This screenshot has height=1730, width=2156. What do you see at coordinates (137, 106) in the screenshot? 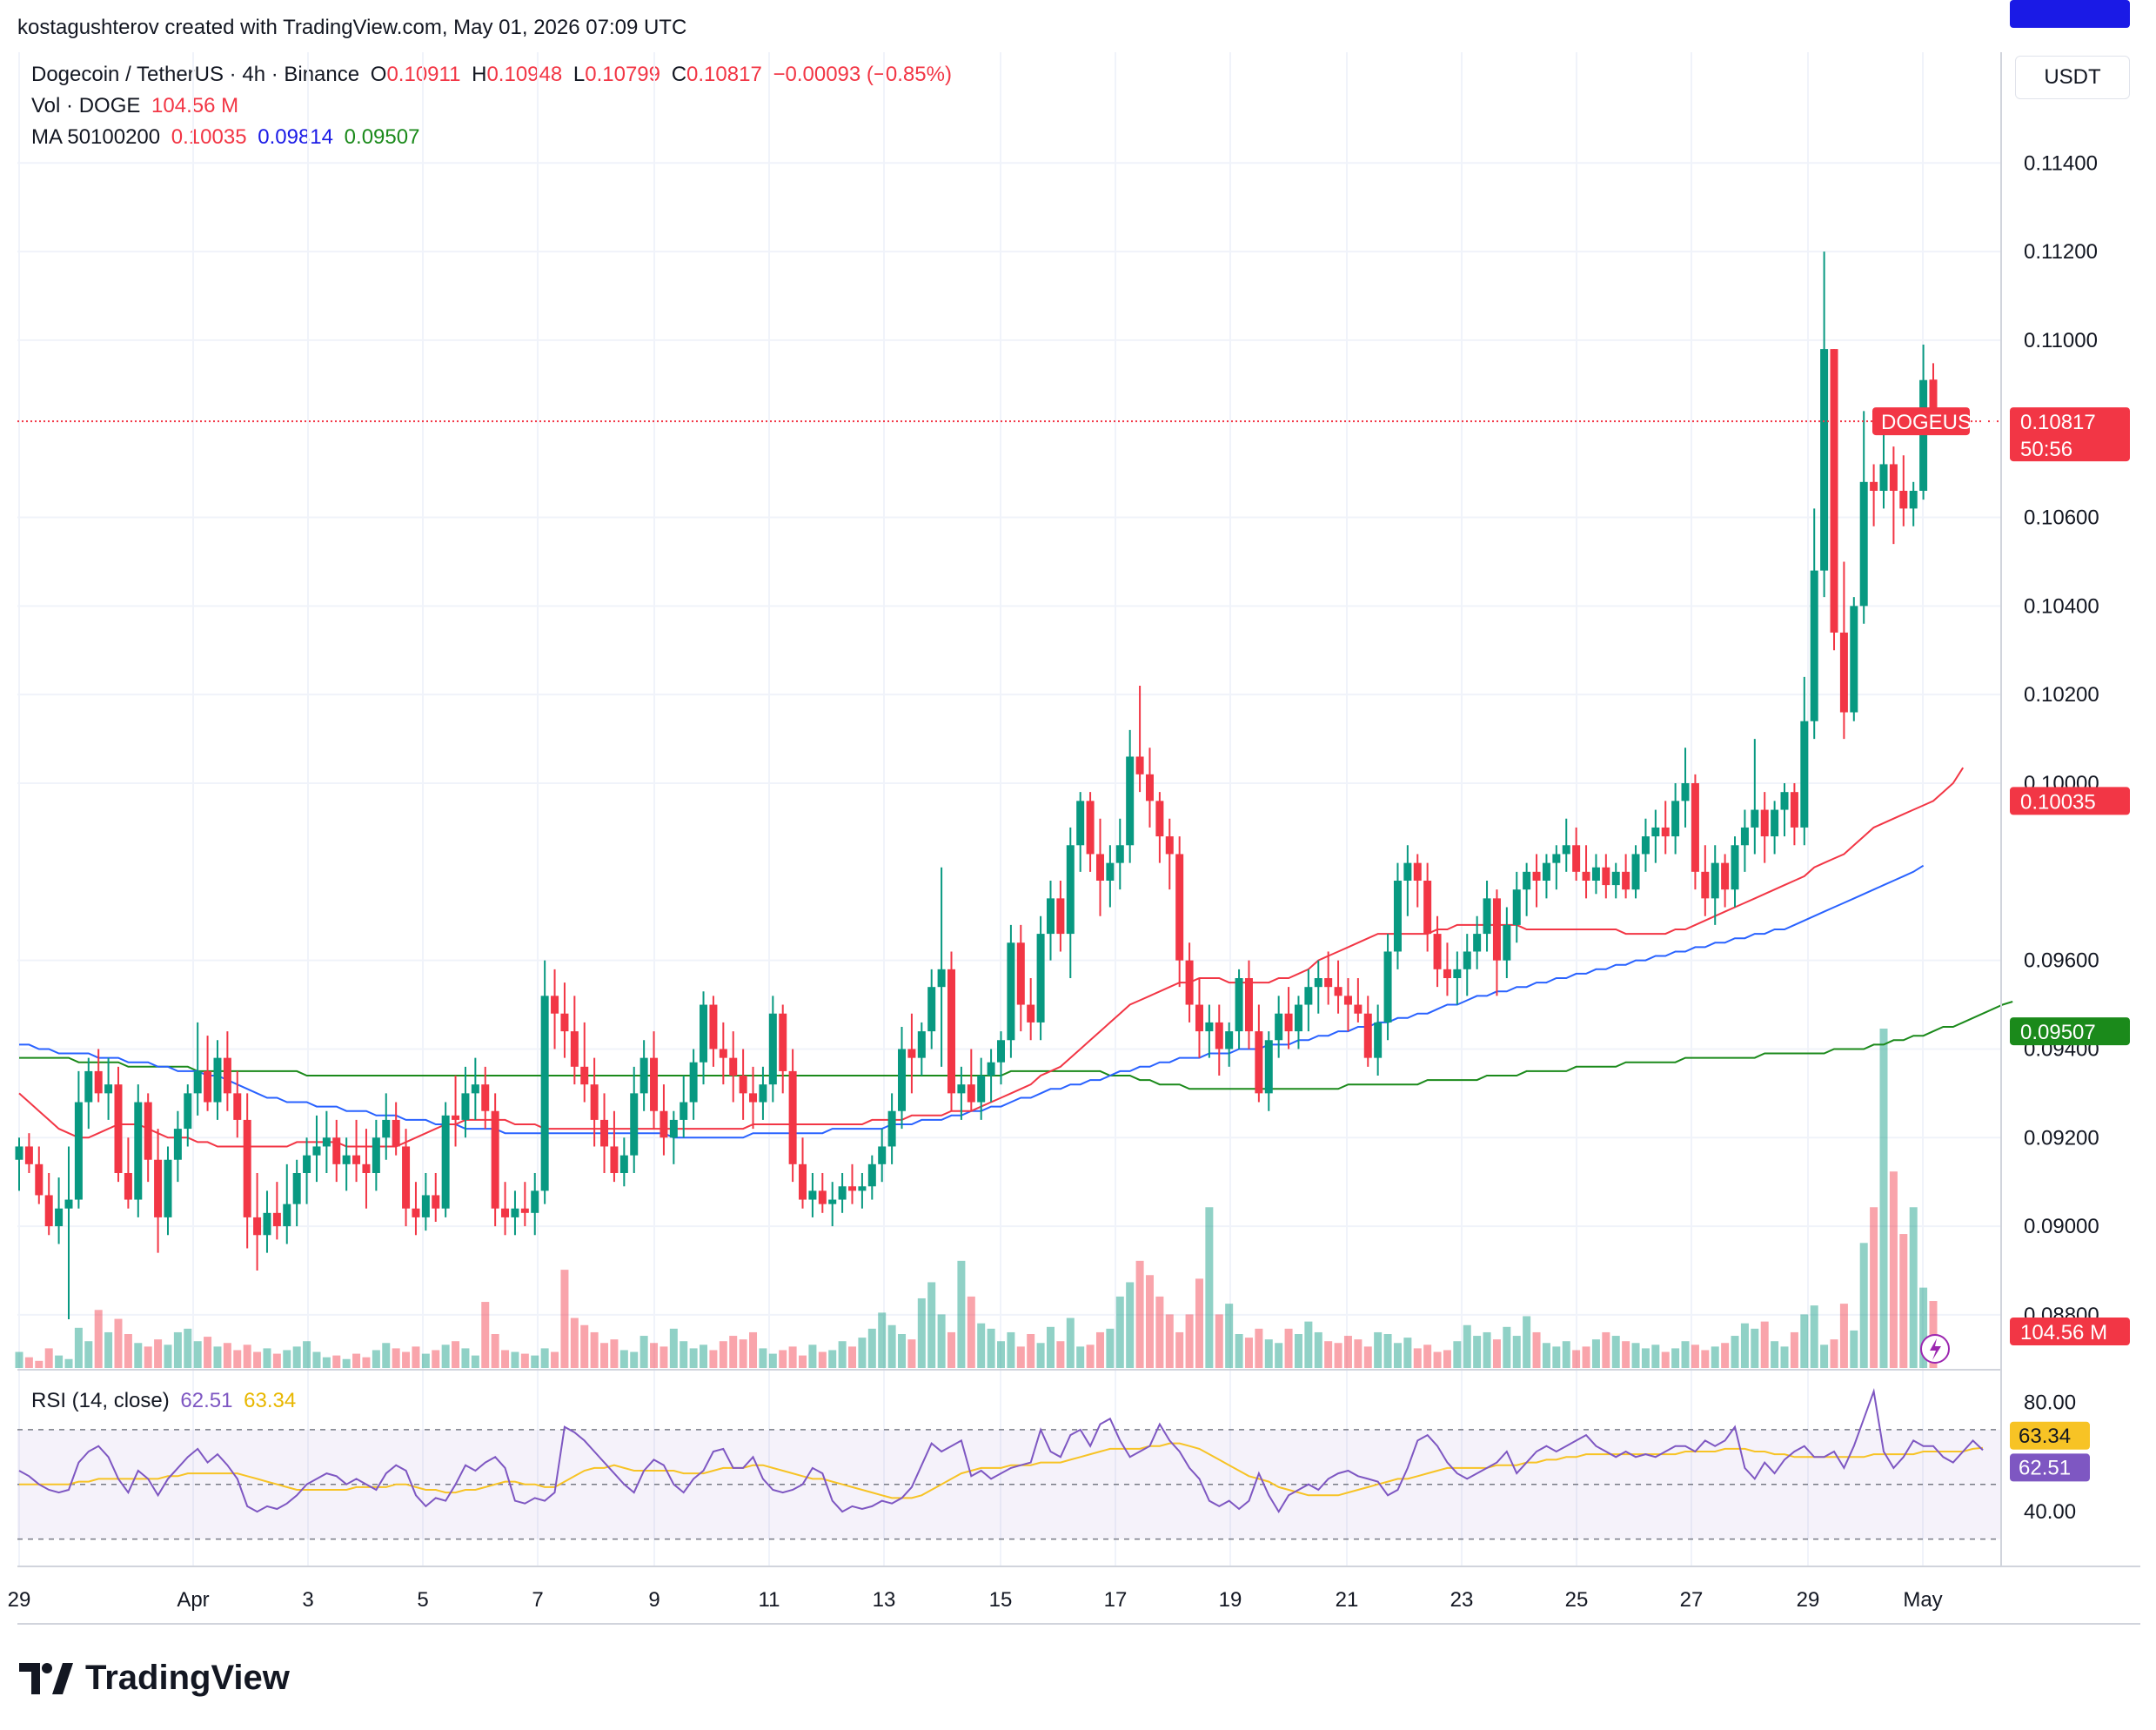
I see `volume-legend: Vol · DOGE 104.56 M` at bounding box center [137, 106].